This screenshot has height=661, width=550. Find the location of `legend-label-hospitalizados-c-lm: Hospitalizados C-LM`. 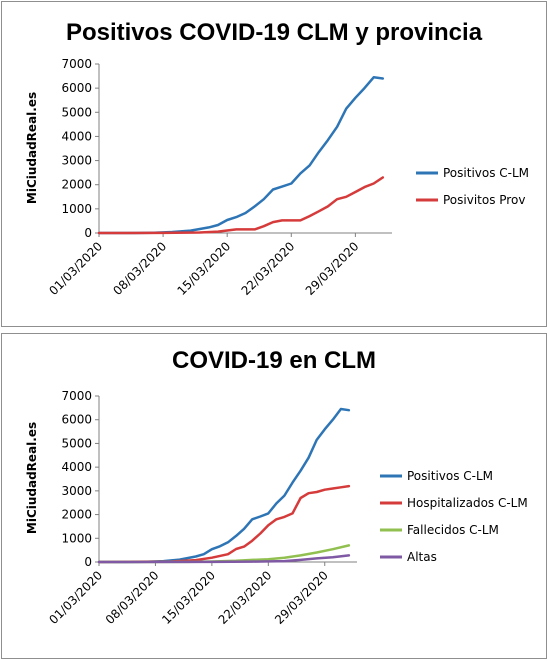

legend-label-hospitalizados-c-lm: Hospitalizados C-LM is located at coordinates (467, 503).